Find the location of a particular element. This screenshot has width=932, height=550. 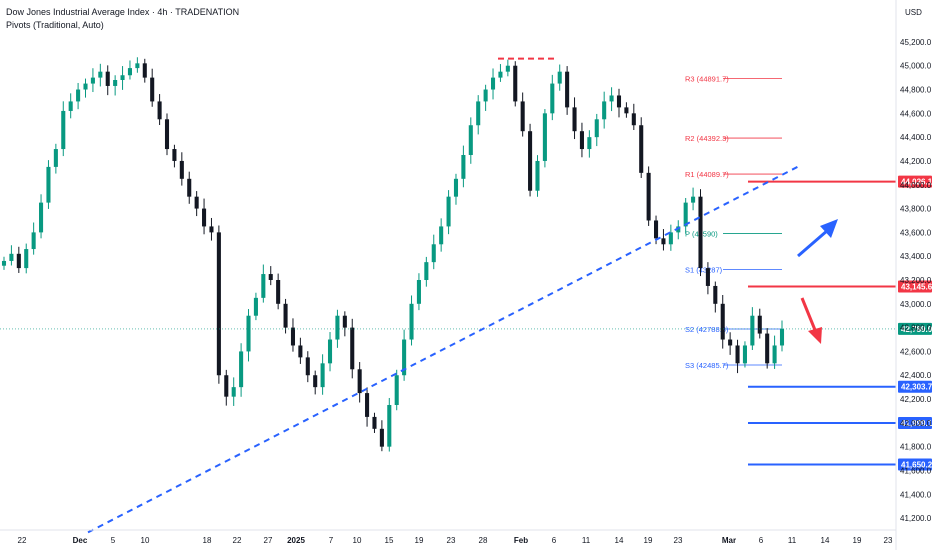

x-tick-label: 11 is located at coordinates (586, 540).